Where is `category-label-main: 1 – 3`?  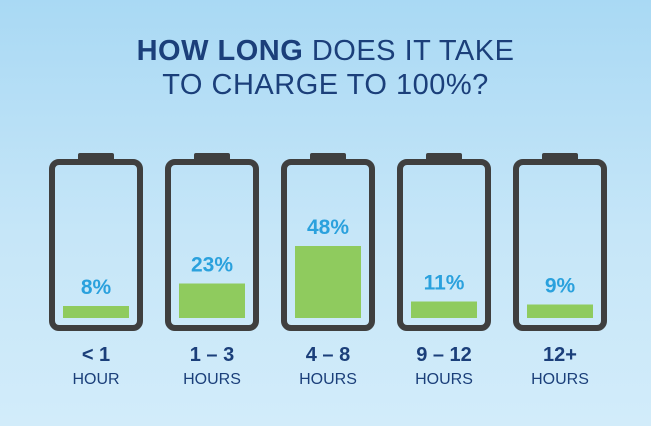
category-label-main: 1 – 3 is located at coordinates (212, 355).